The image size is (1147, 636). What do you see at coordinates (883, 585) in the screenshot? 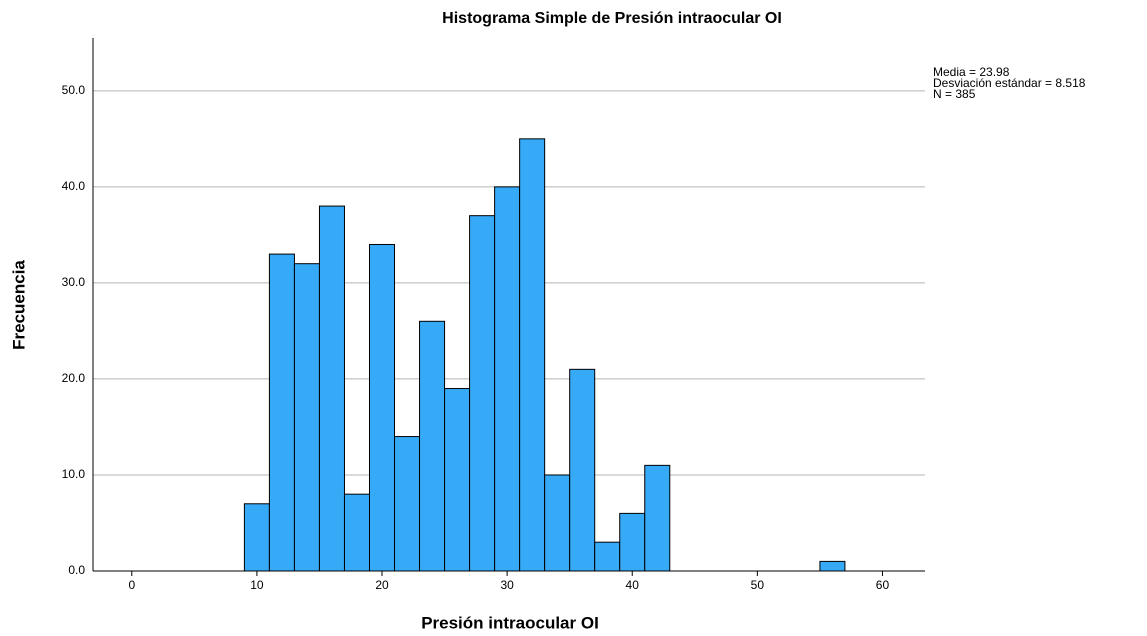
I see `x-tick-label: 60` at bounding box center [883, 585].